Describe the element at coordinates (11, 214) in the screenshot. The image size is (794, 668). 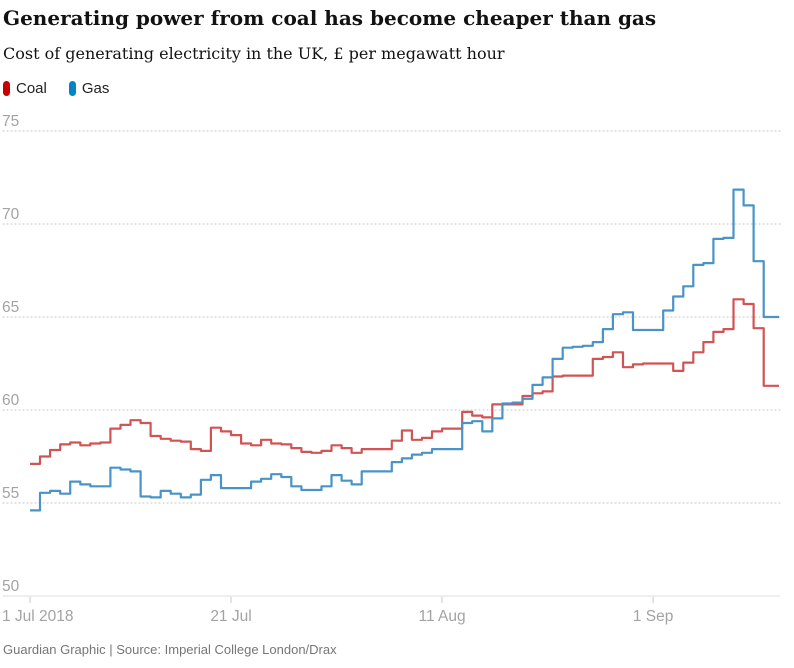
I see `y-tick-label: 70` at that location.